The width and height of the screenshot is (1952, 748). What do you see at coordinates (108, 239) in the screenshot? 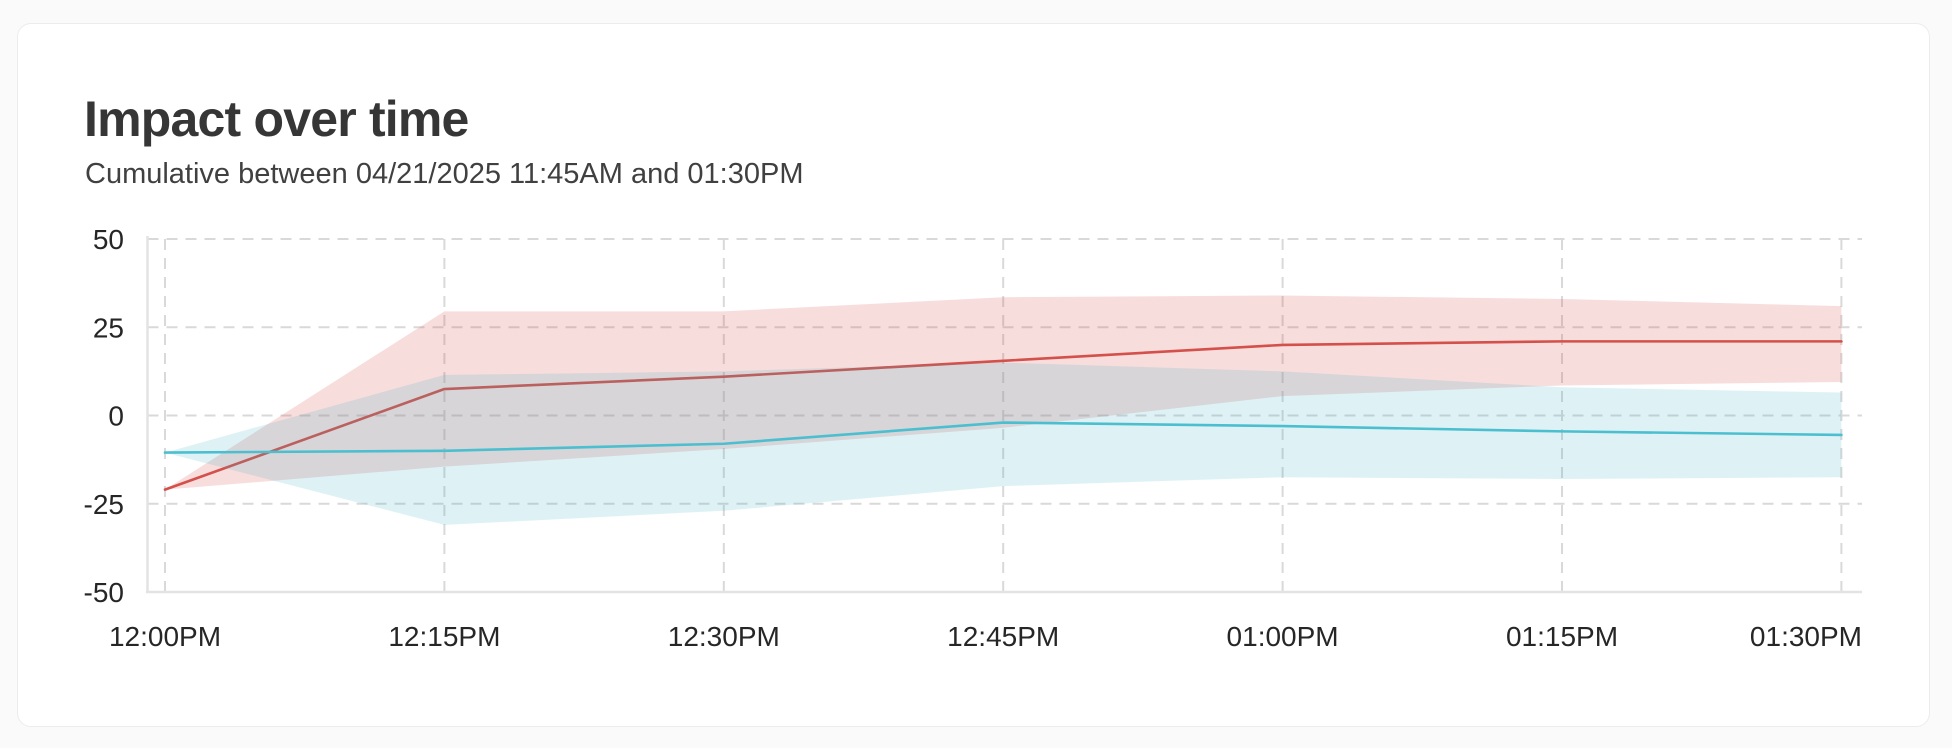
I see `y-tick-label: 50` at bounding box center [108, 239].